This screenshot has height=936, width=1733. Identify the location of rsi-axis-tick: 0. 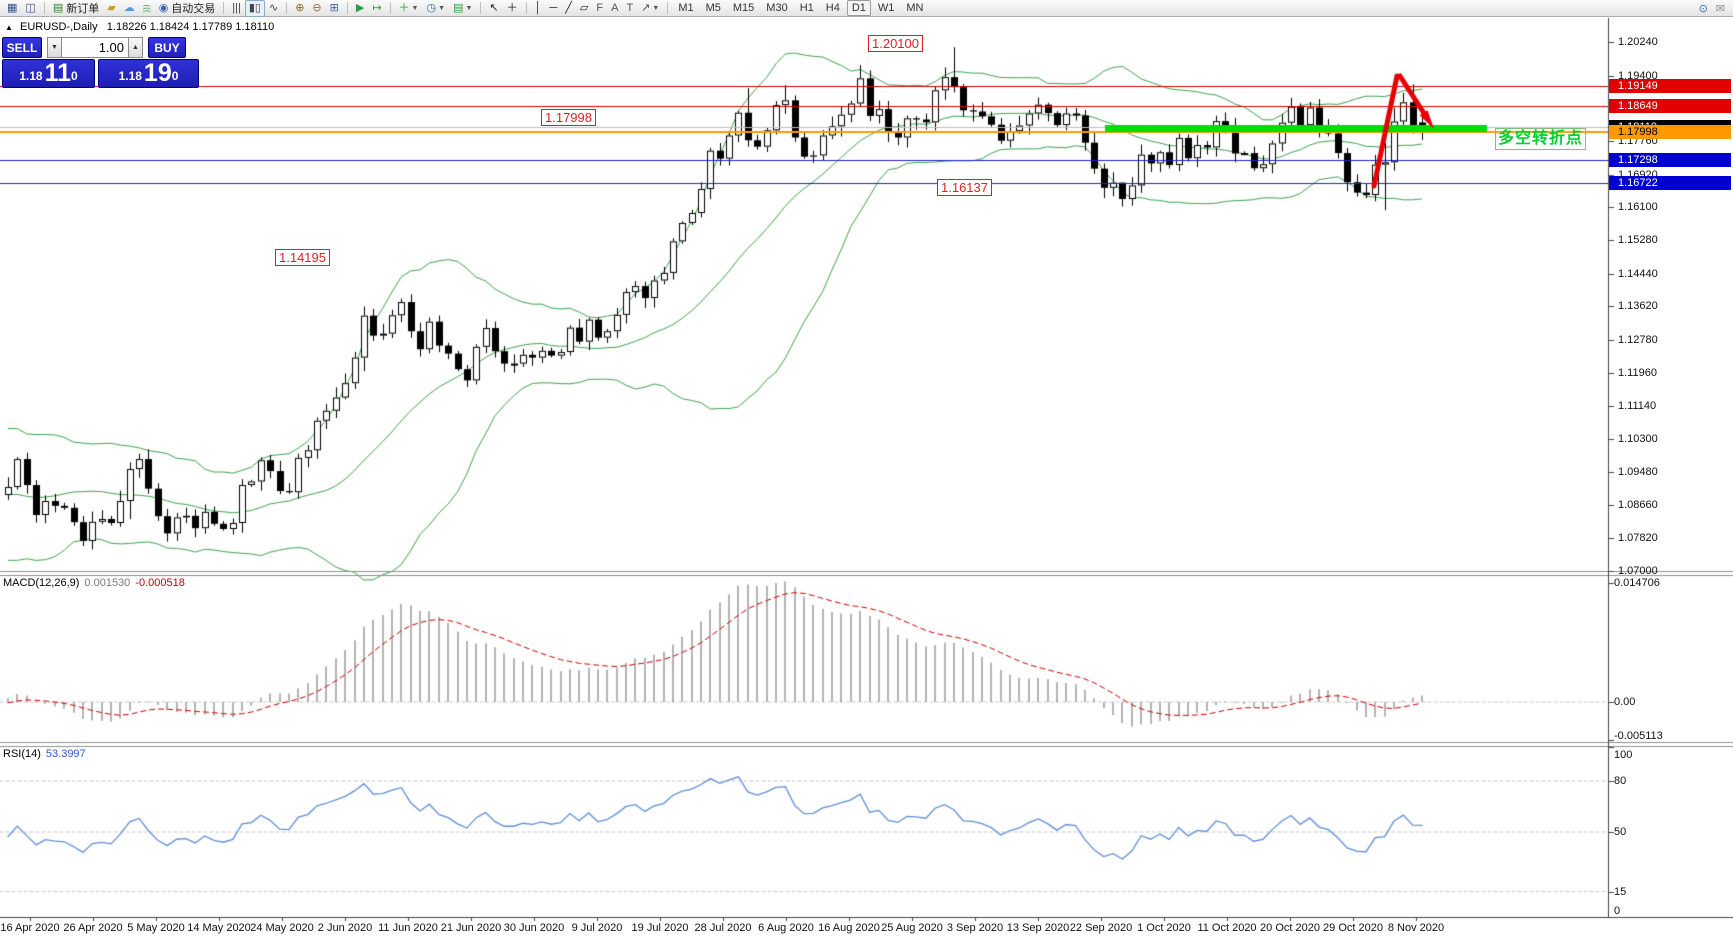
(1617, 911).